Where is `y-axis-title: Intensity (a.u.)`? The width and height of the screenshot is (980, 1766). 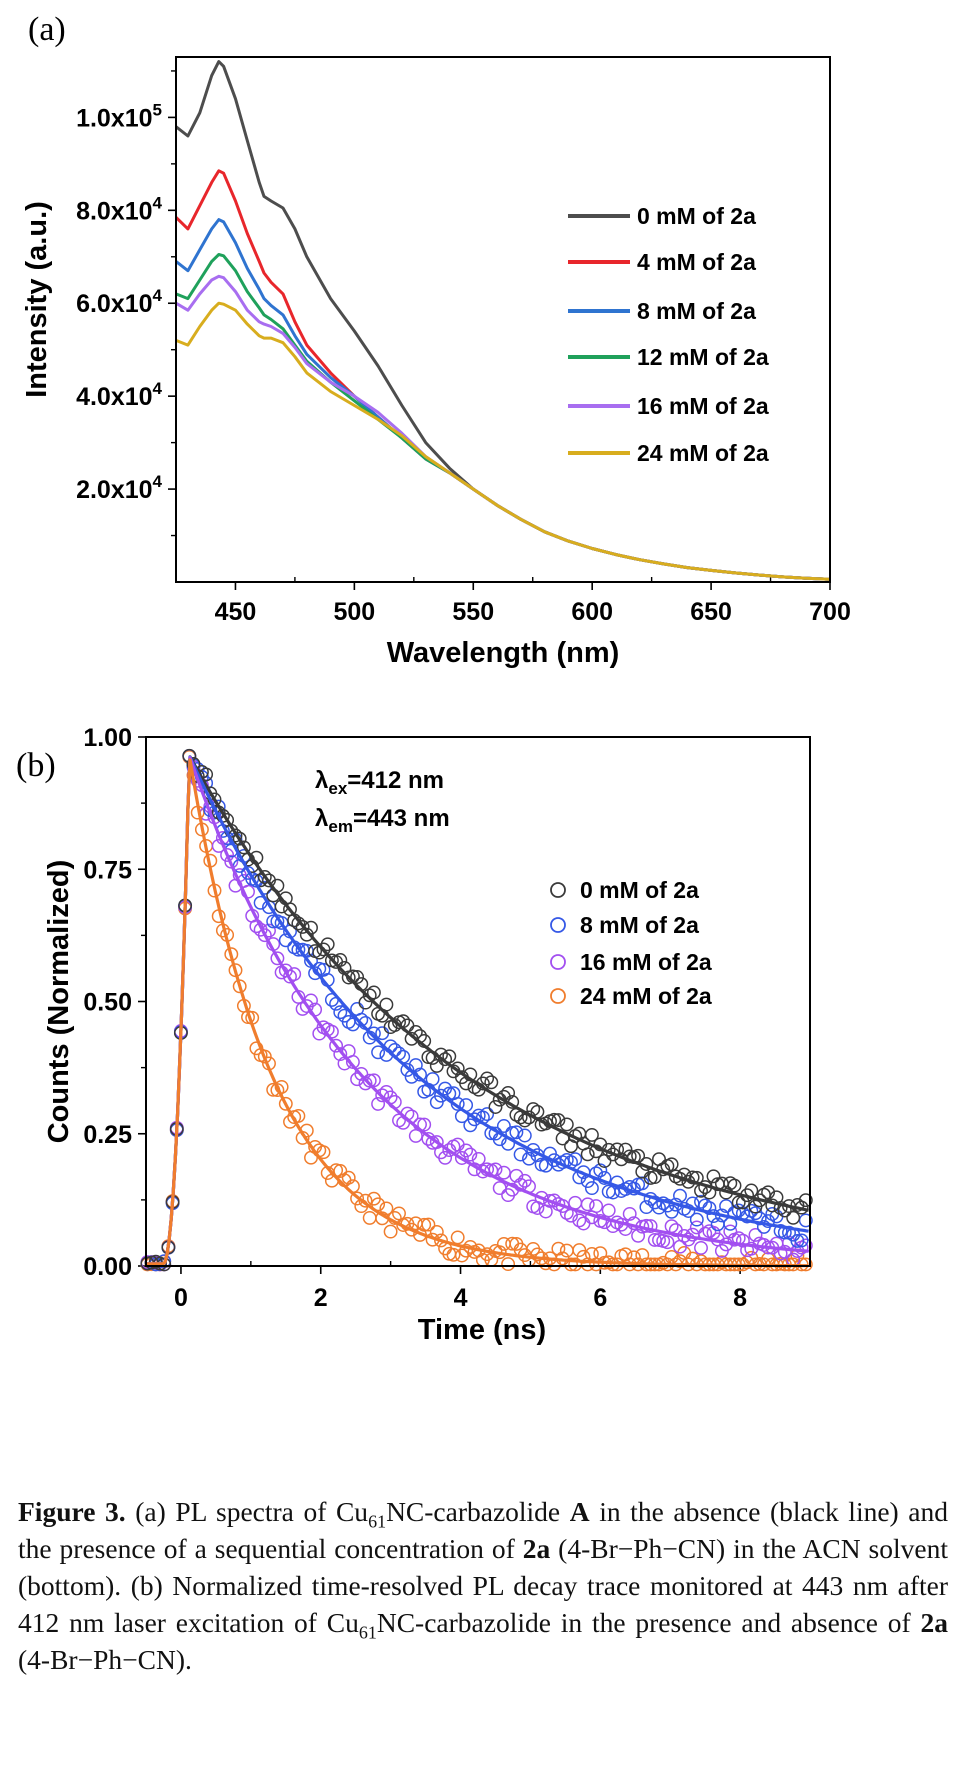
y-axis-title: Intensity (a.u.) is located at coordinates (37, 299).